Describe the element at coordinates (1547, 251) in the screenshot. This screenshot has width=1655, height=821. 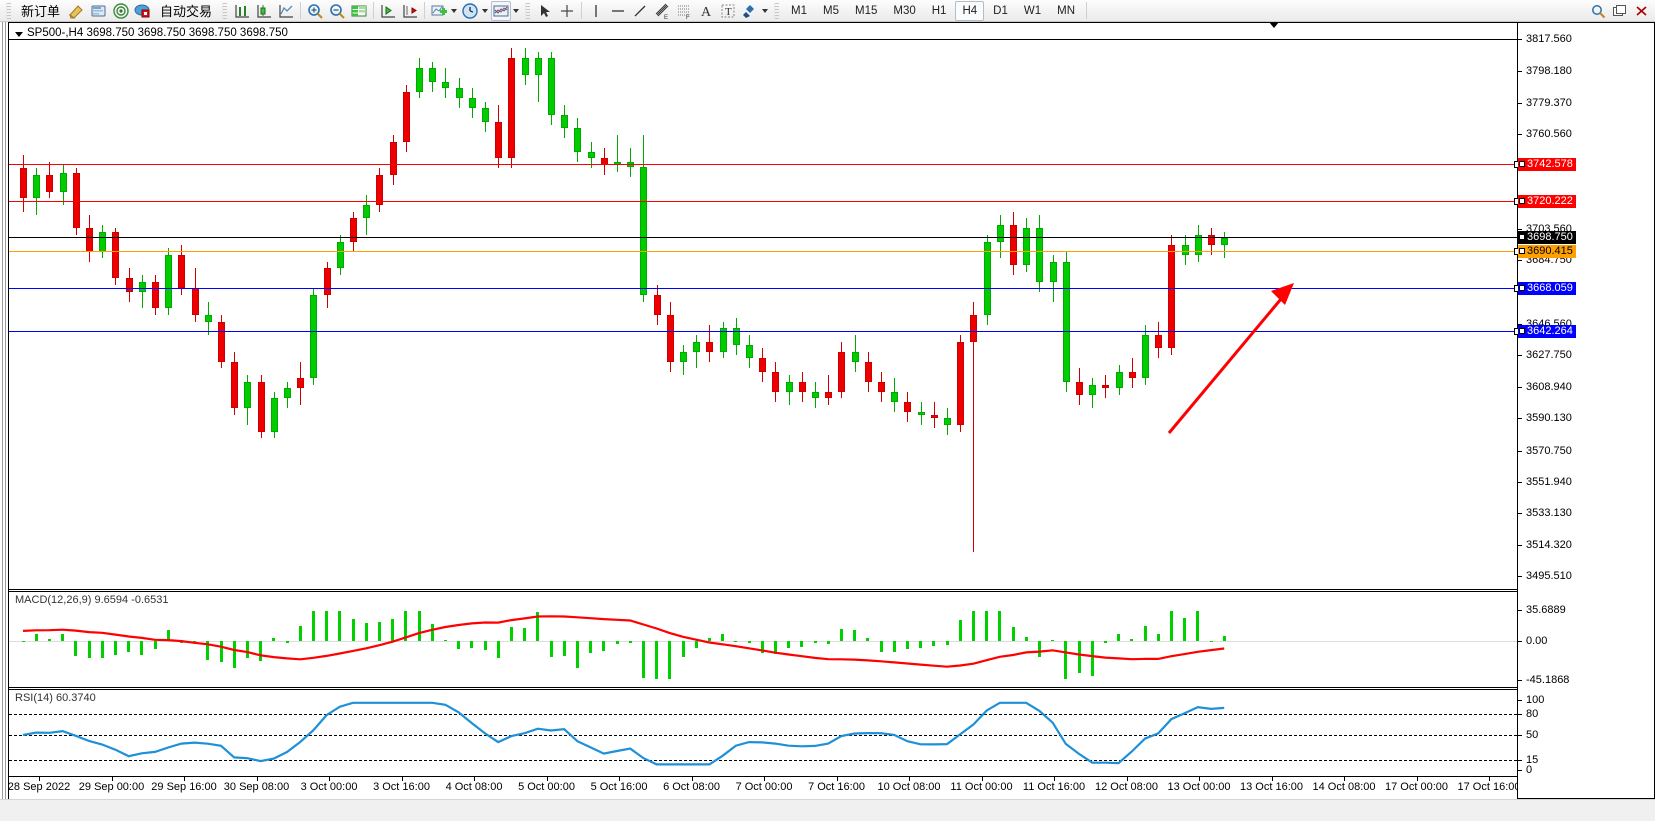
I see `price-level-label-bid-price: 3690.415` at that location.